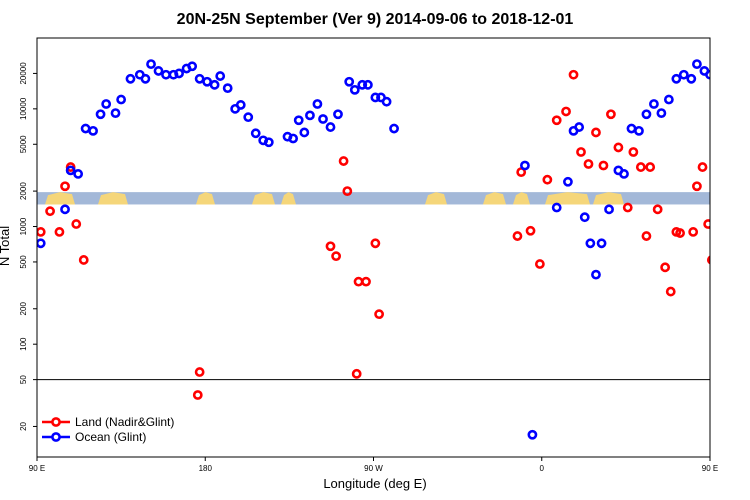 The width and height of the screenshot is (750, 500). I want to click on x-tick-label: 90 W, so click(373, 468).